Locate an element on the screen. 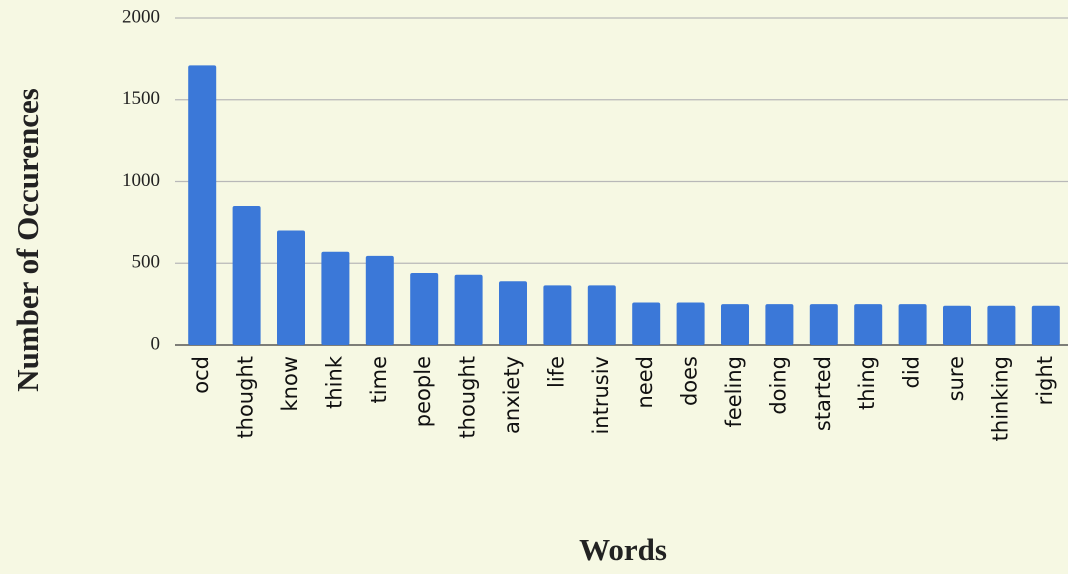 Image resolution: width=1068 pixels, height=574 pixels. x-tick-label: know is located at coordinates (290, 384).